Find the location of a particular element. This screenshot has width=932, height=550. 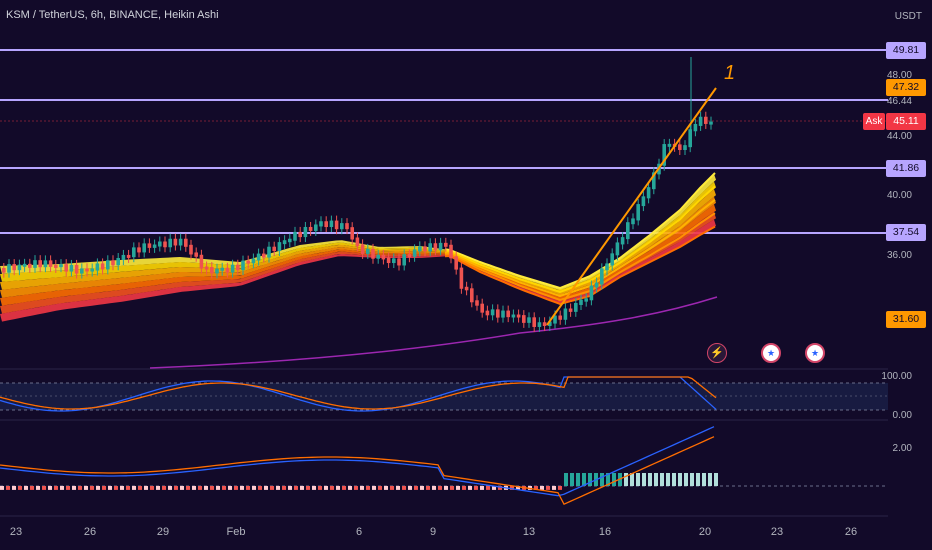

long-moving-average is located at coordinates (433, 332).